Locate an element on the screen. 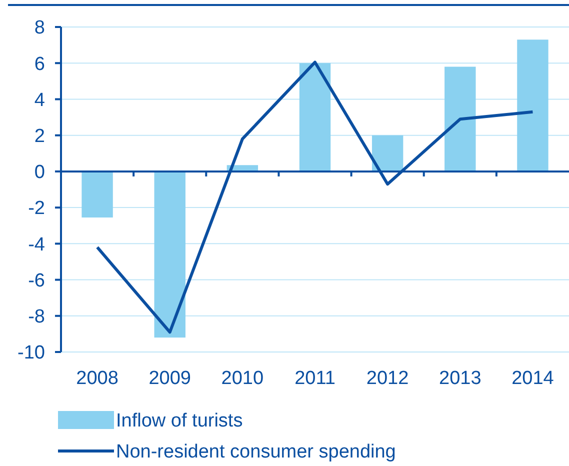 The image size is (569, 466). x-tick-label: 2010 is located at coordinates (242, 378).